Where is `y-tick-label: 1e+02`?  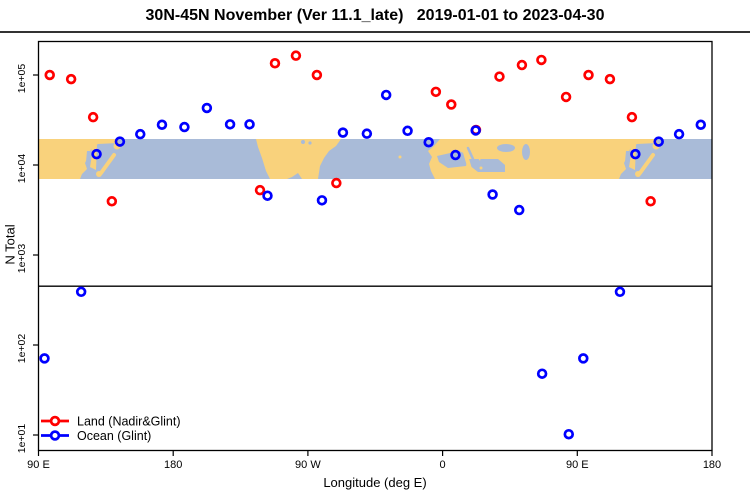 y-tick-label: 1e+02 is located at coordinates (22, 349).